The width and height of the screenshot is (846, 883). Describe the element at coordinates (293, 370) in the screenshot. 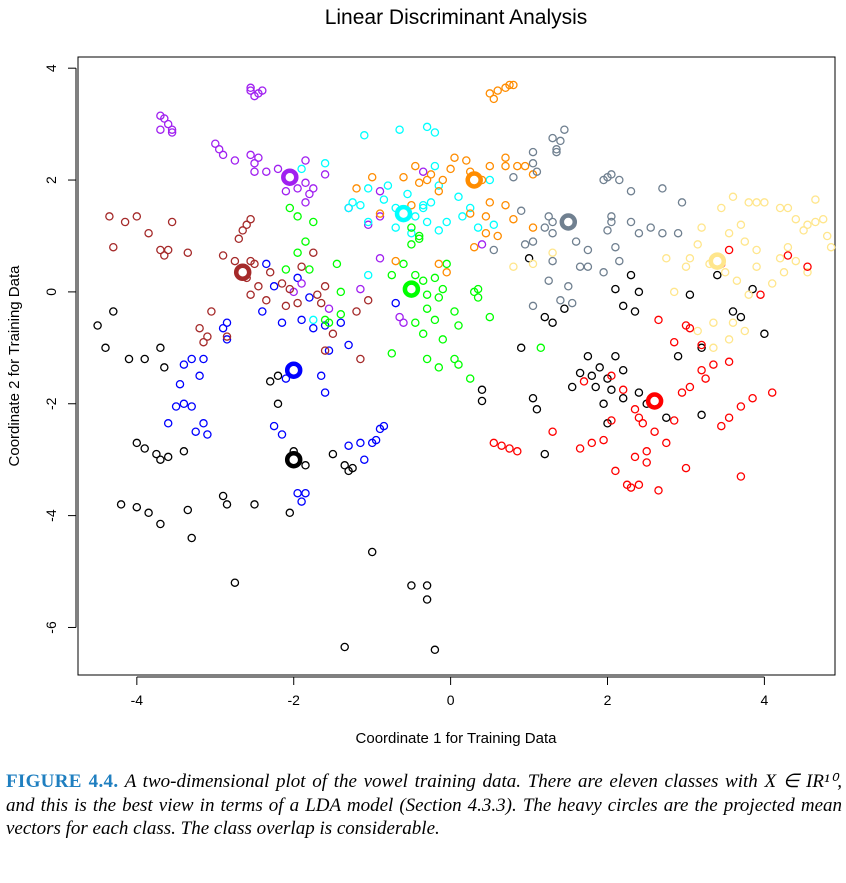

I see `class-mean-point` at that location.